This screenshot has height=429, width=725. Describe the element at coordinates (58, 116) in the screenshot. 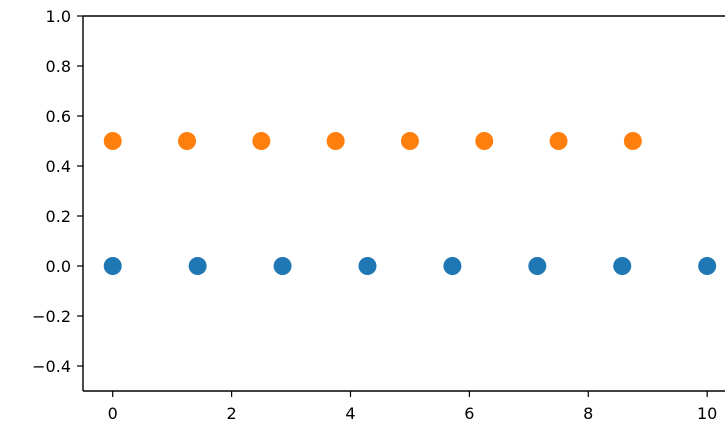

I see `y-tick-label: 0.6` at that location.